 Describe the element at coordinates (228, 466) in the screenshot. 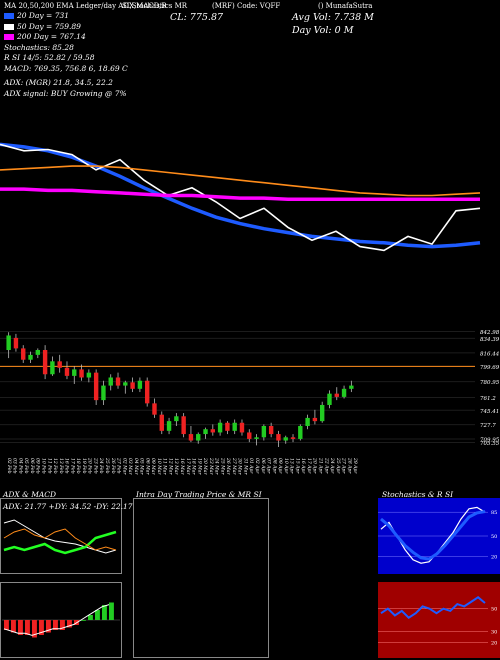

I see `x-tick-label: 26 Mar` at that location.